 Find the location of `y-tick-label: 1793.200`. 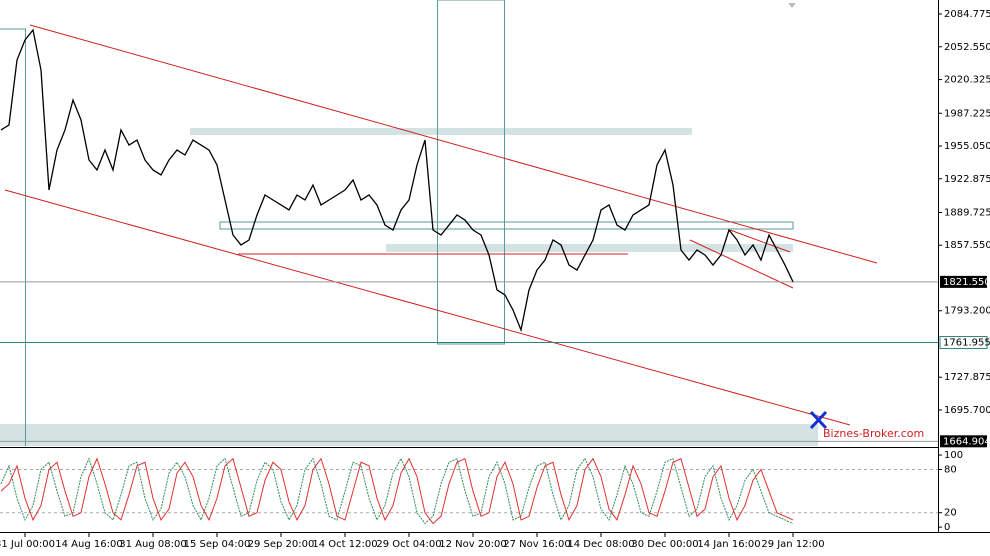

y-tick-label: 1793.200 is located at coordinates (967, 311).